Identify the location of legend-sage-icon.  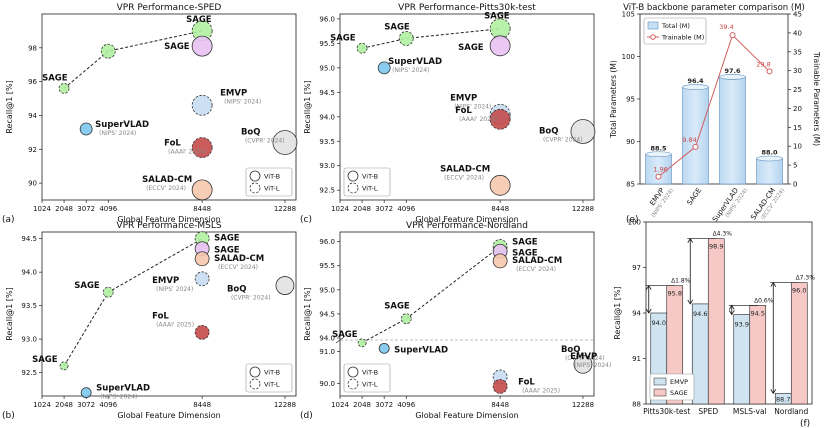
(660, 392).